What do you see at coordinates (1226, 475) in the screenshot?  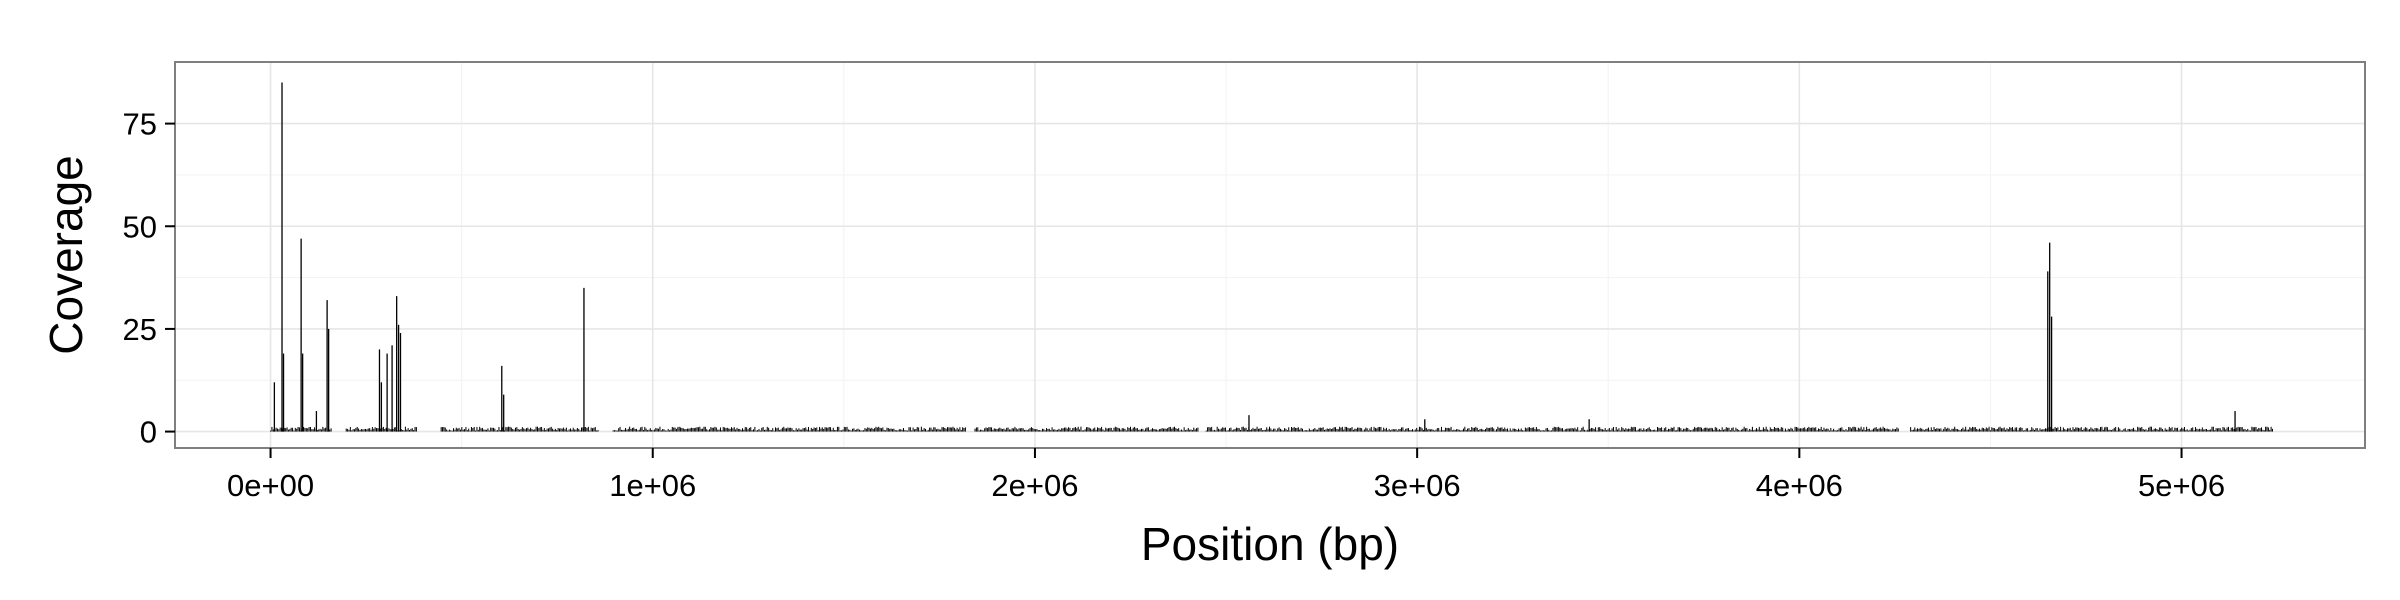 I see `x-axis: 0e+00 1e+06 2e+06 3e+06 4e+06 5e+06` at bounding box center [1226, 475].